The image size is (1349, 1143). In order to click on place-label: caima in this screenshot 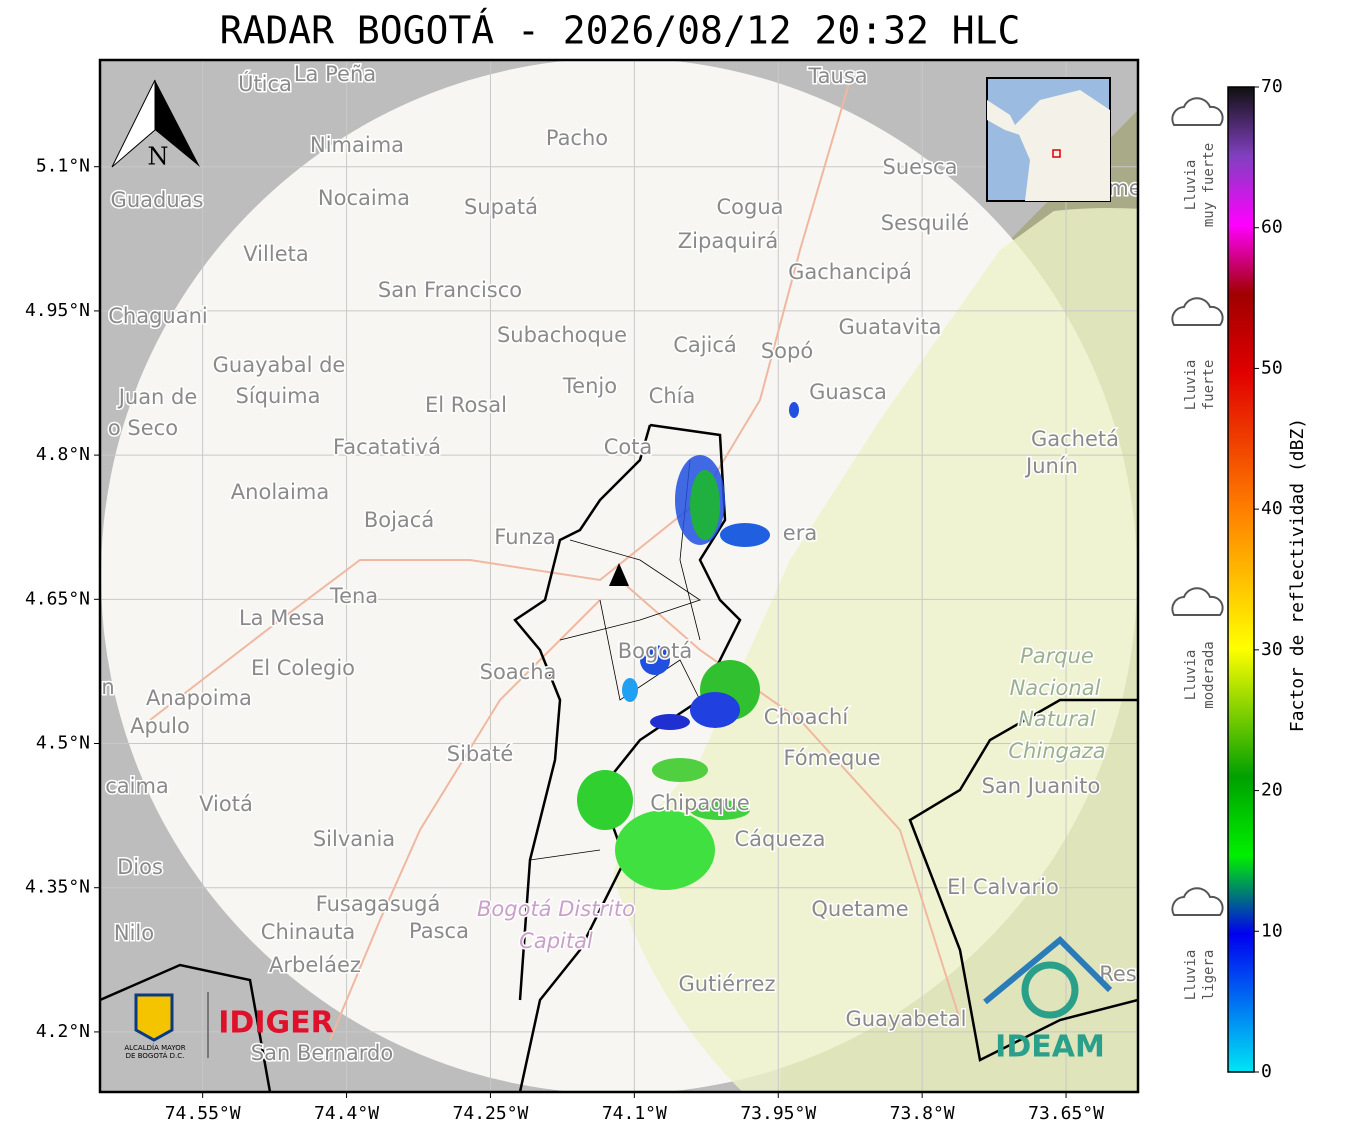, I will do `click(137, 786)`.